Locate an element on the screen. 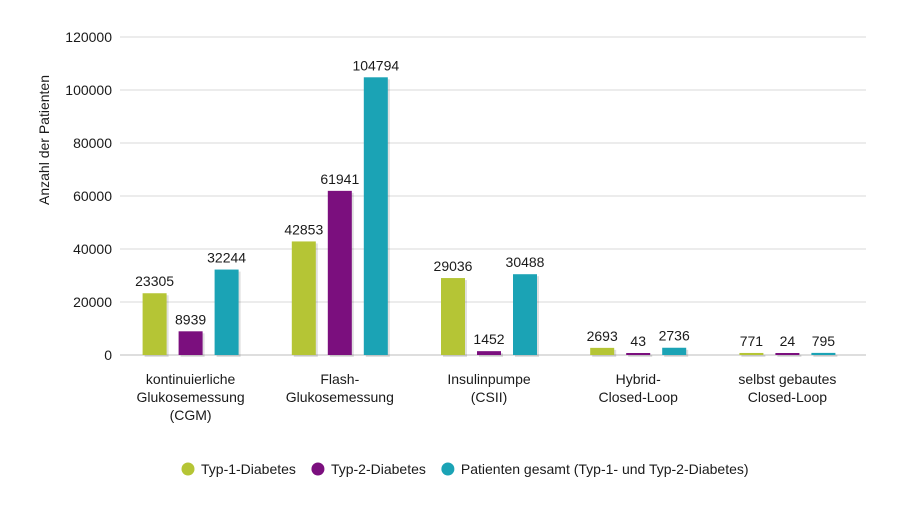  y-axis-label: Anzahl der Patienten is located at coordinates (44, 140).